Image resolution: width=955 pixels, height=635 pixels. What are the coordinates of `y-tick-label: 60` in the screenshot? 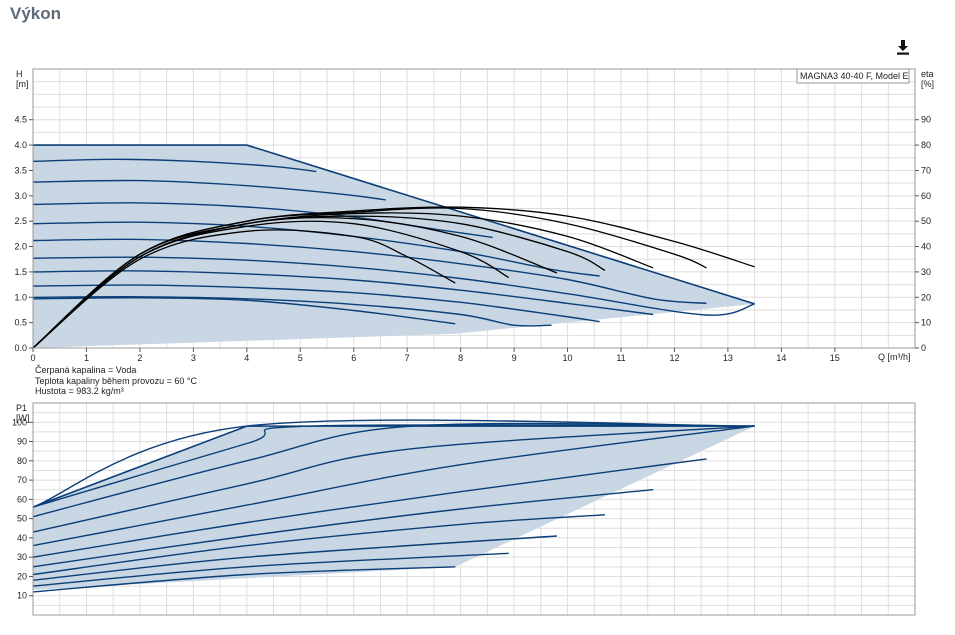 It's located at (22, 499).